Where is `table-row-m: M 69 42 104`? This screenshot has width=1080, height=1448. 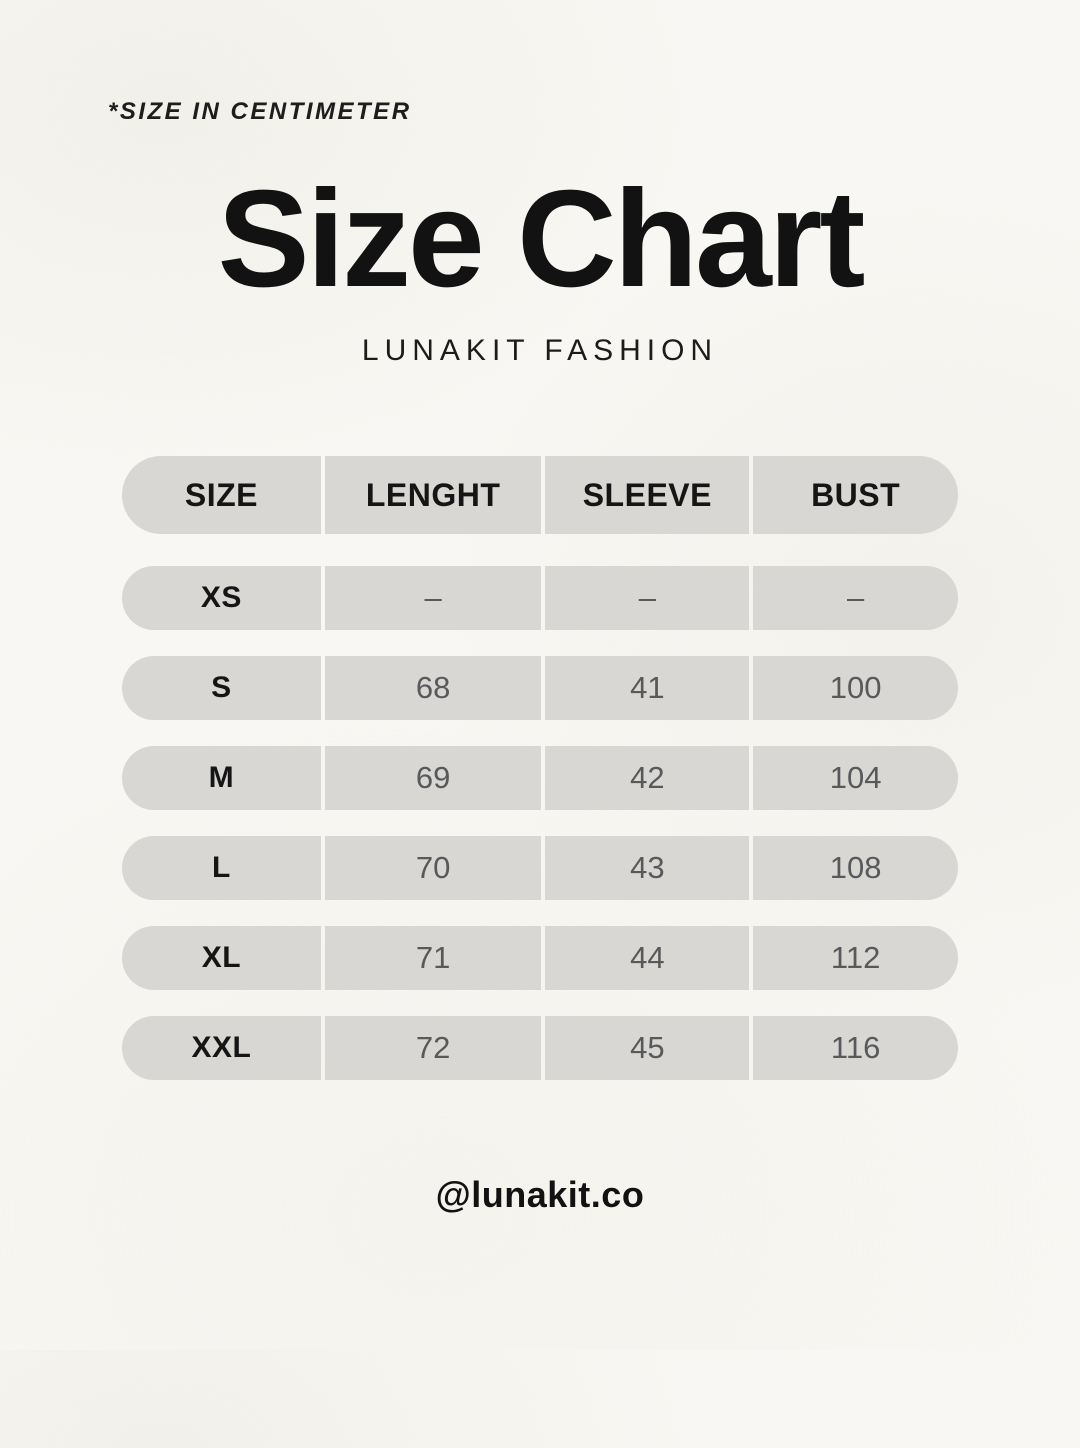
table-row-m: M 69 42 104 is located at coordinates (540, 778).